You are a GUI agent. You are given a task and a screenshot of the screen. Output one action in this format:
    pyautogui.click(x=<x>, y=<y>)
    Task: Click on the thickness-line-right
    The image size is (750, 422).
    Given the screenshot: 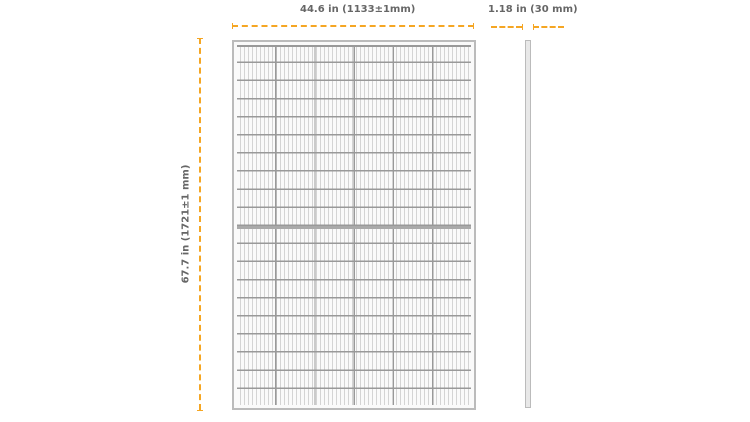 What is the action you would take?
    pyautogui.click(x=548, y=27)
    